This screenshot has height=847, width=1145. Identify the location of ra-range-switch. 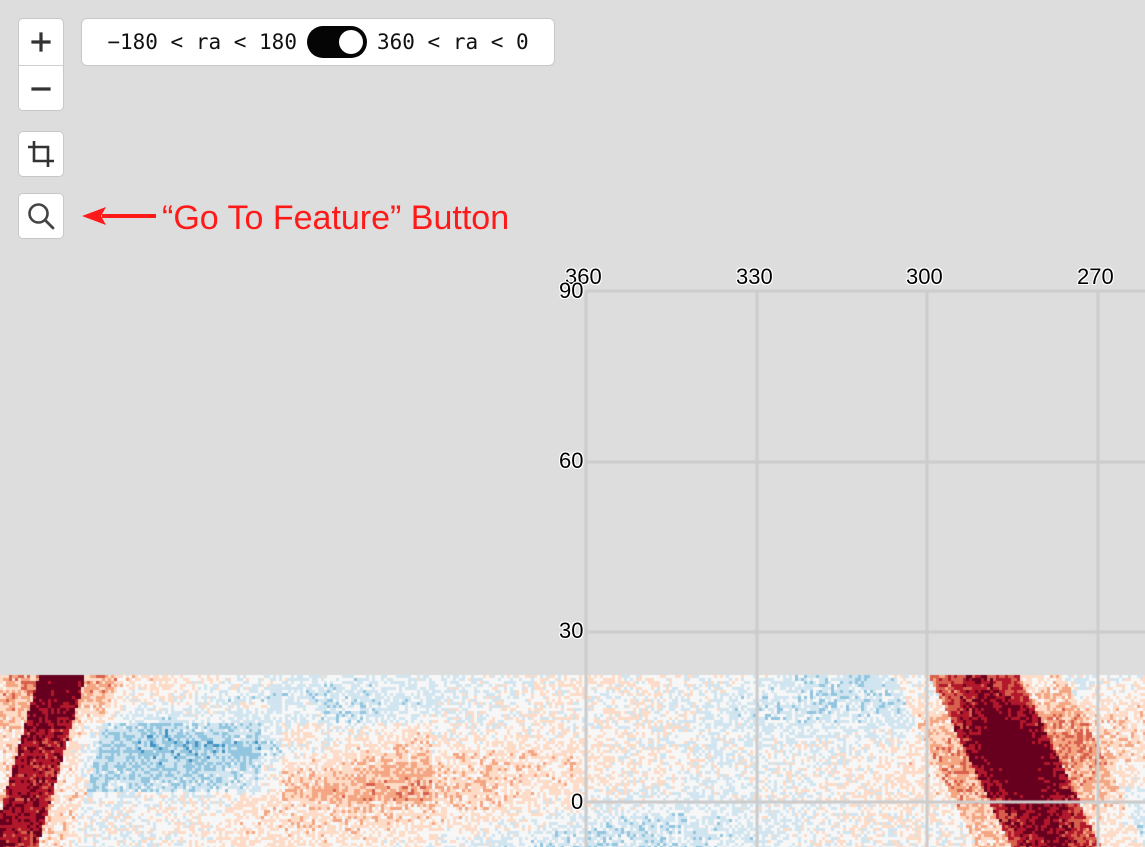
(336, 42).